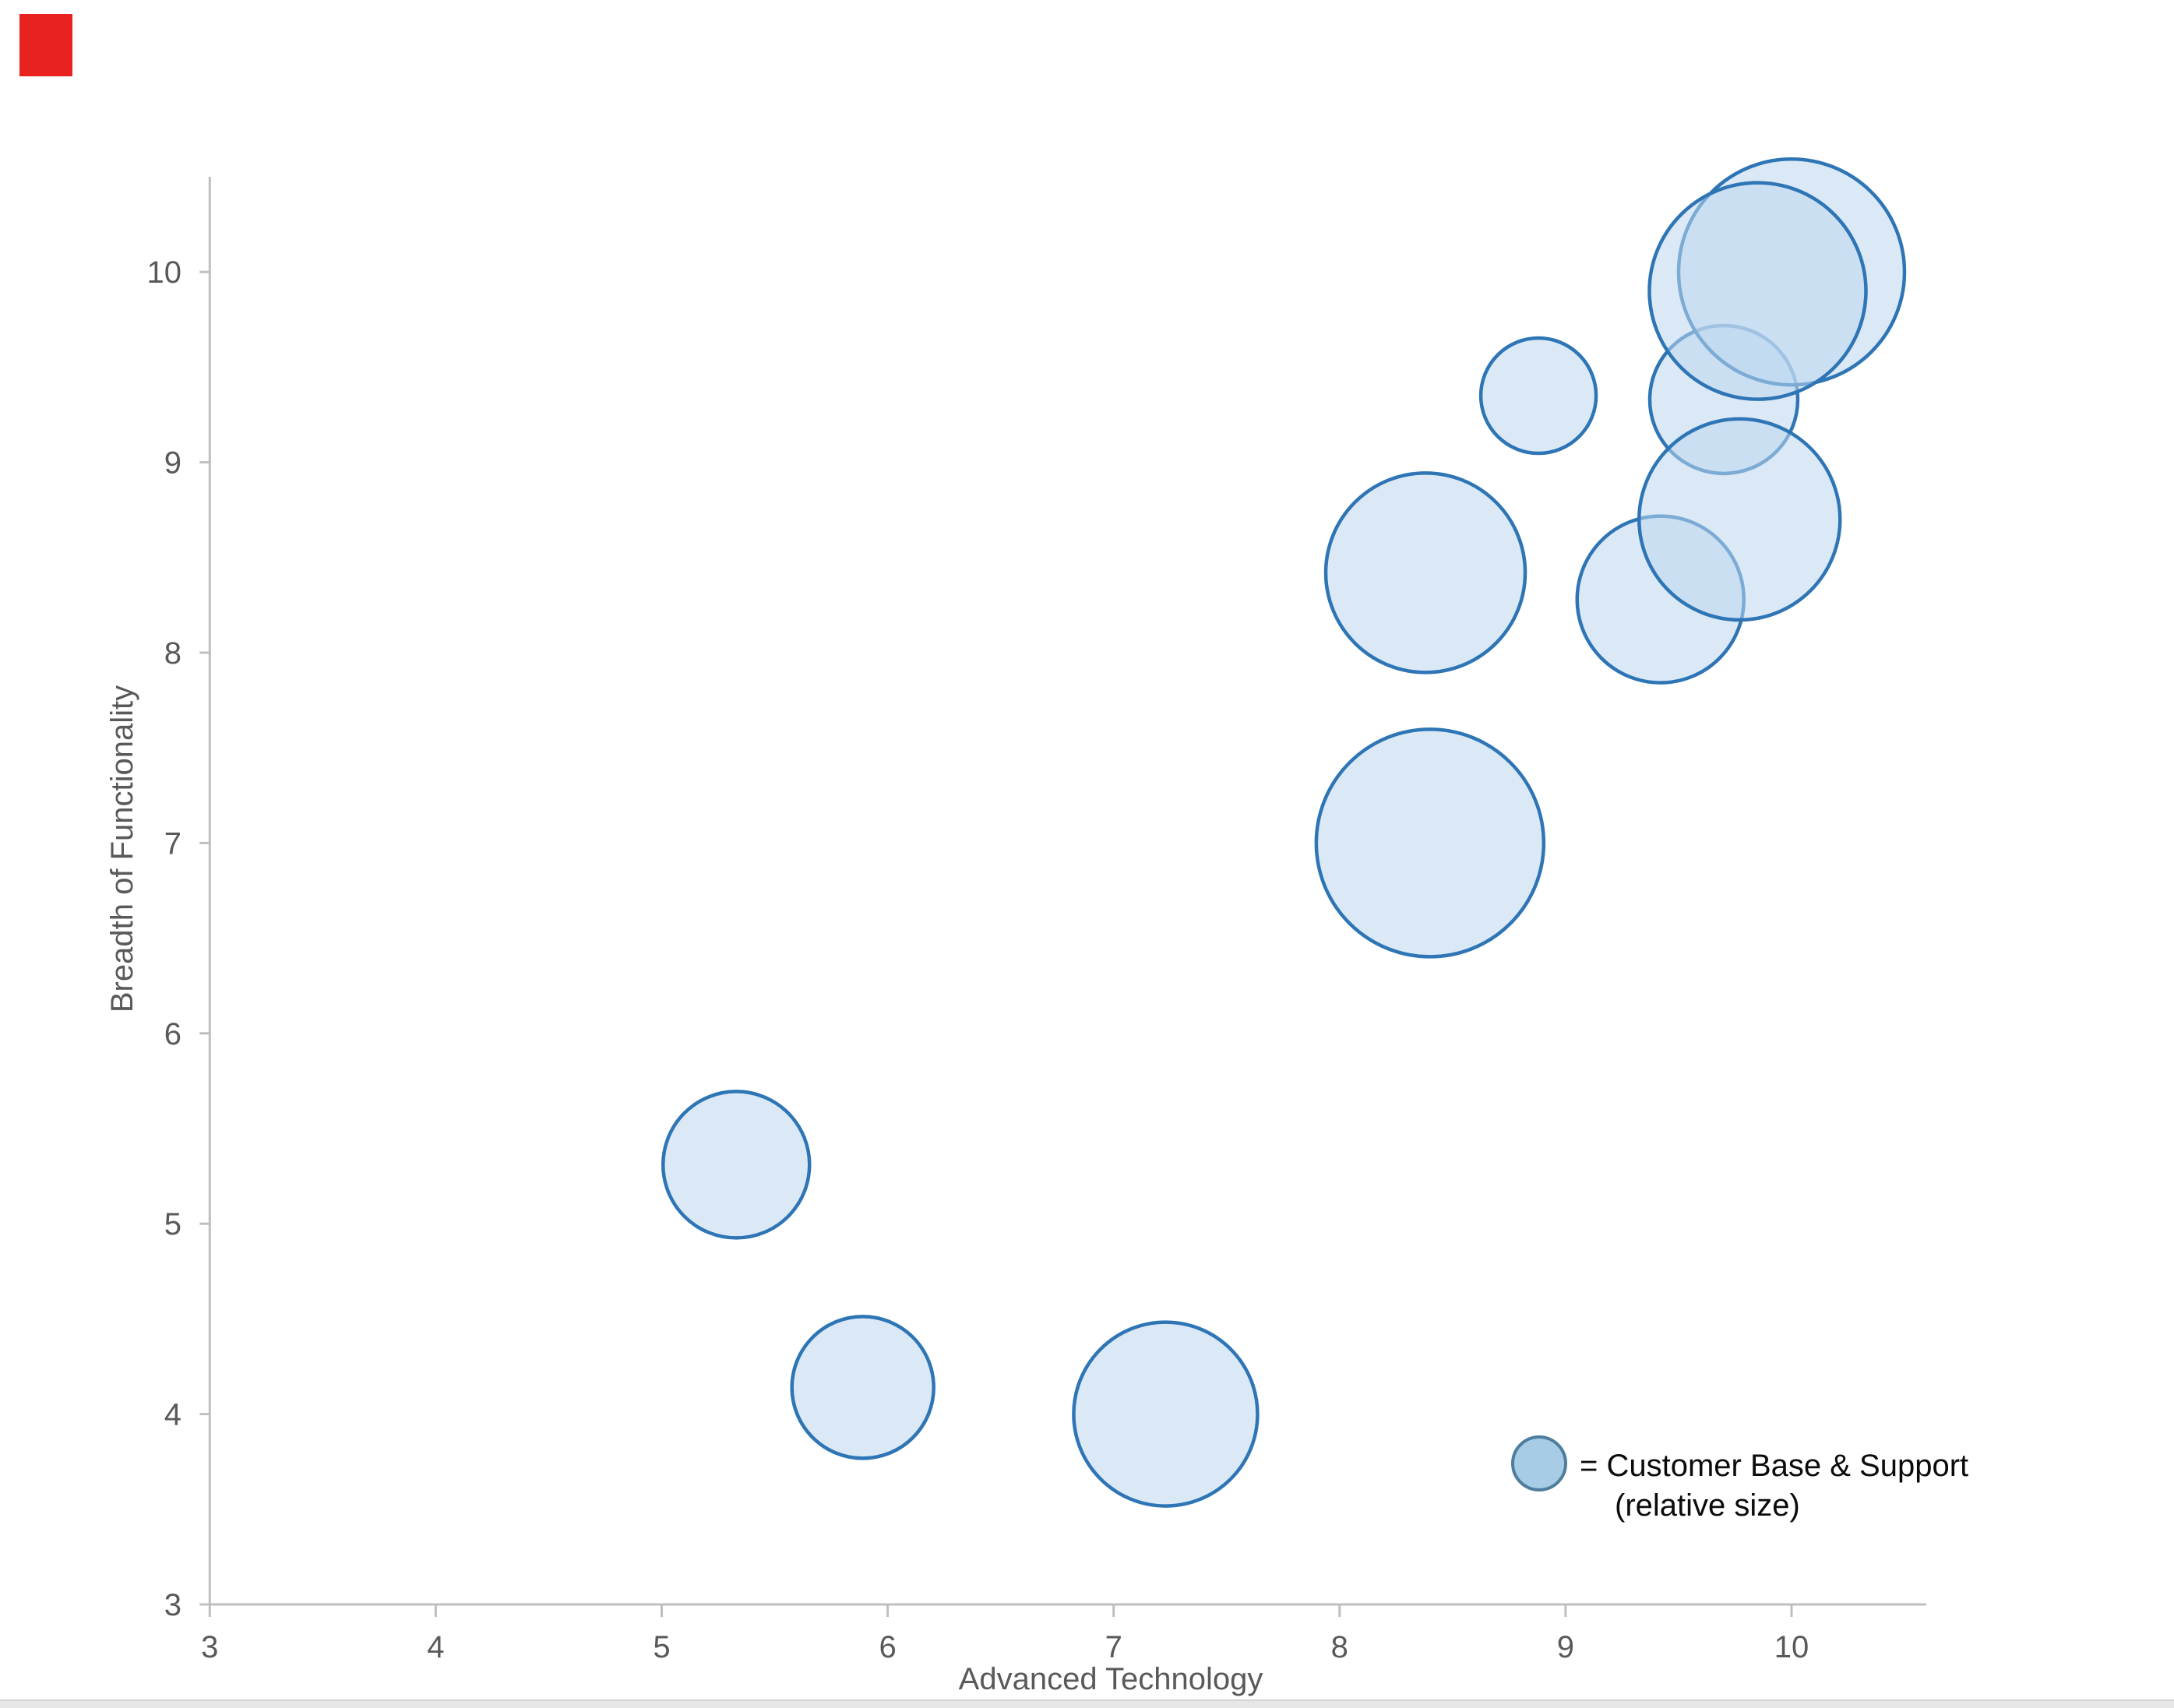 The width and height of the screenshot is (2174, 1708). I want to click on y-axis-tick-label: 10, so click(164, 272).